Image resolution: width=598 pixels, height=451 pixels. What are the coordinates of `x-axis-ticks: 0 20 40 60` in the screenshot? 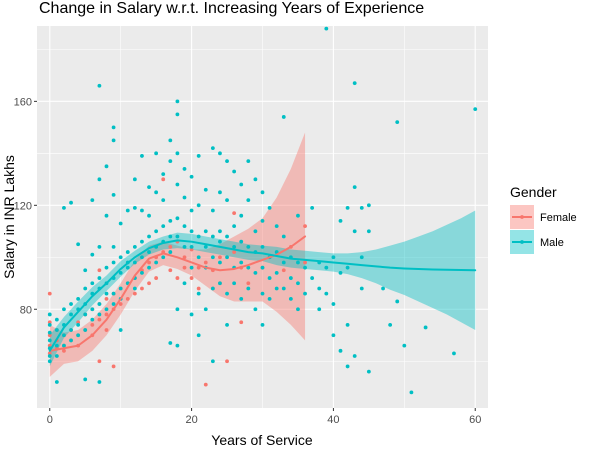 It's located at (264, 417).